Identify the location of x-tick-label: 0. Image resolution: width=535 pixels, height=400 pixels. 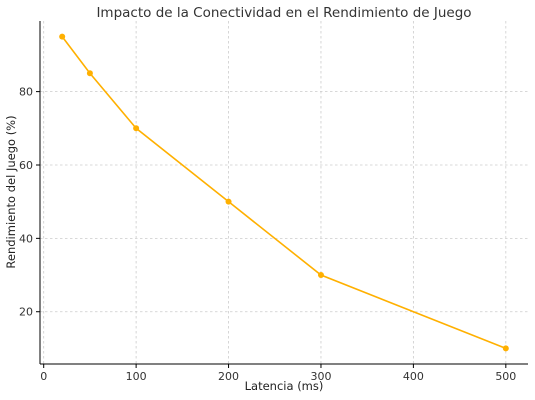
(43, 376).